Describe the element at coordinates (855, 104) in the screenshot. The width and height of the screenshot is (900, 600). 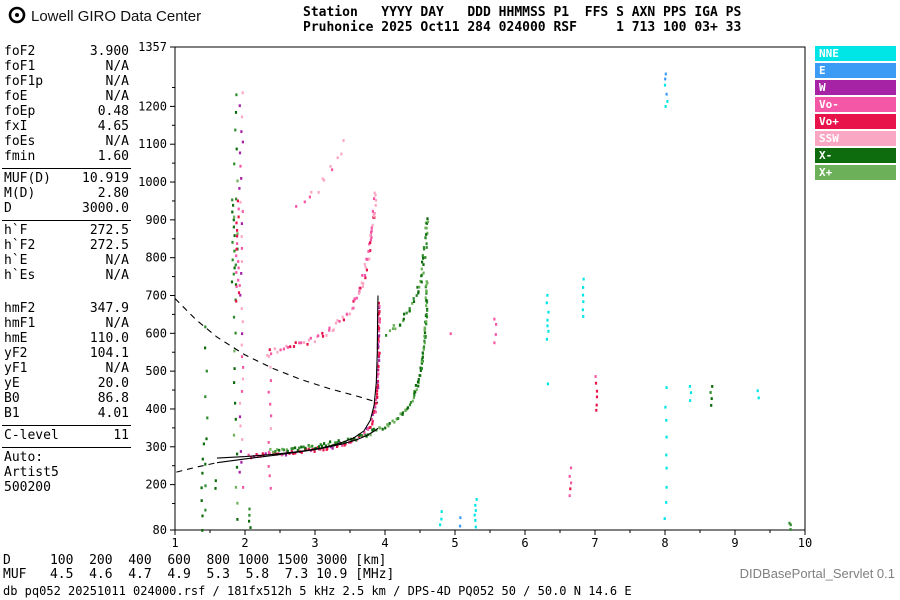
I see `legend-item-vo-: Vo-` at that location.